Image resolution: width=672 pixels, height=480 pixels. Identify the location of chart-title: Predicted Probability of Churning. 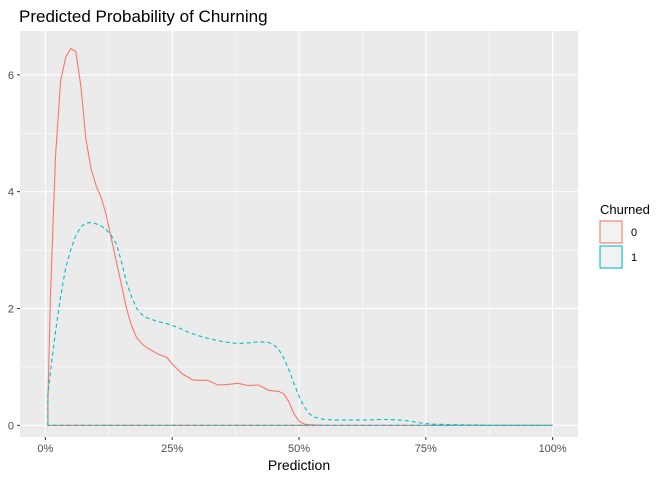
(143, 16).